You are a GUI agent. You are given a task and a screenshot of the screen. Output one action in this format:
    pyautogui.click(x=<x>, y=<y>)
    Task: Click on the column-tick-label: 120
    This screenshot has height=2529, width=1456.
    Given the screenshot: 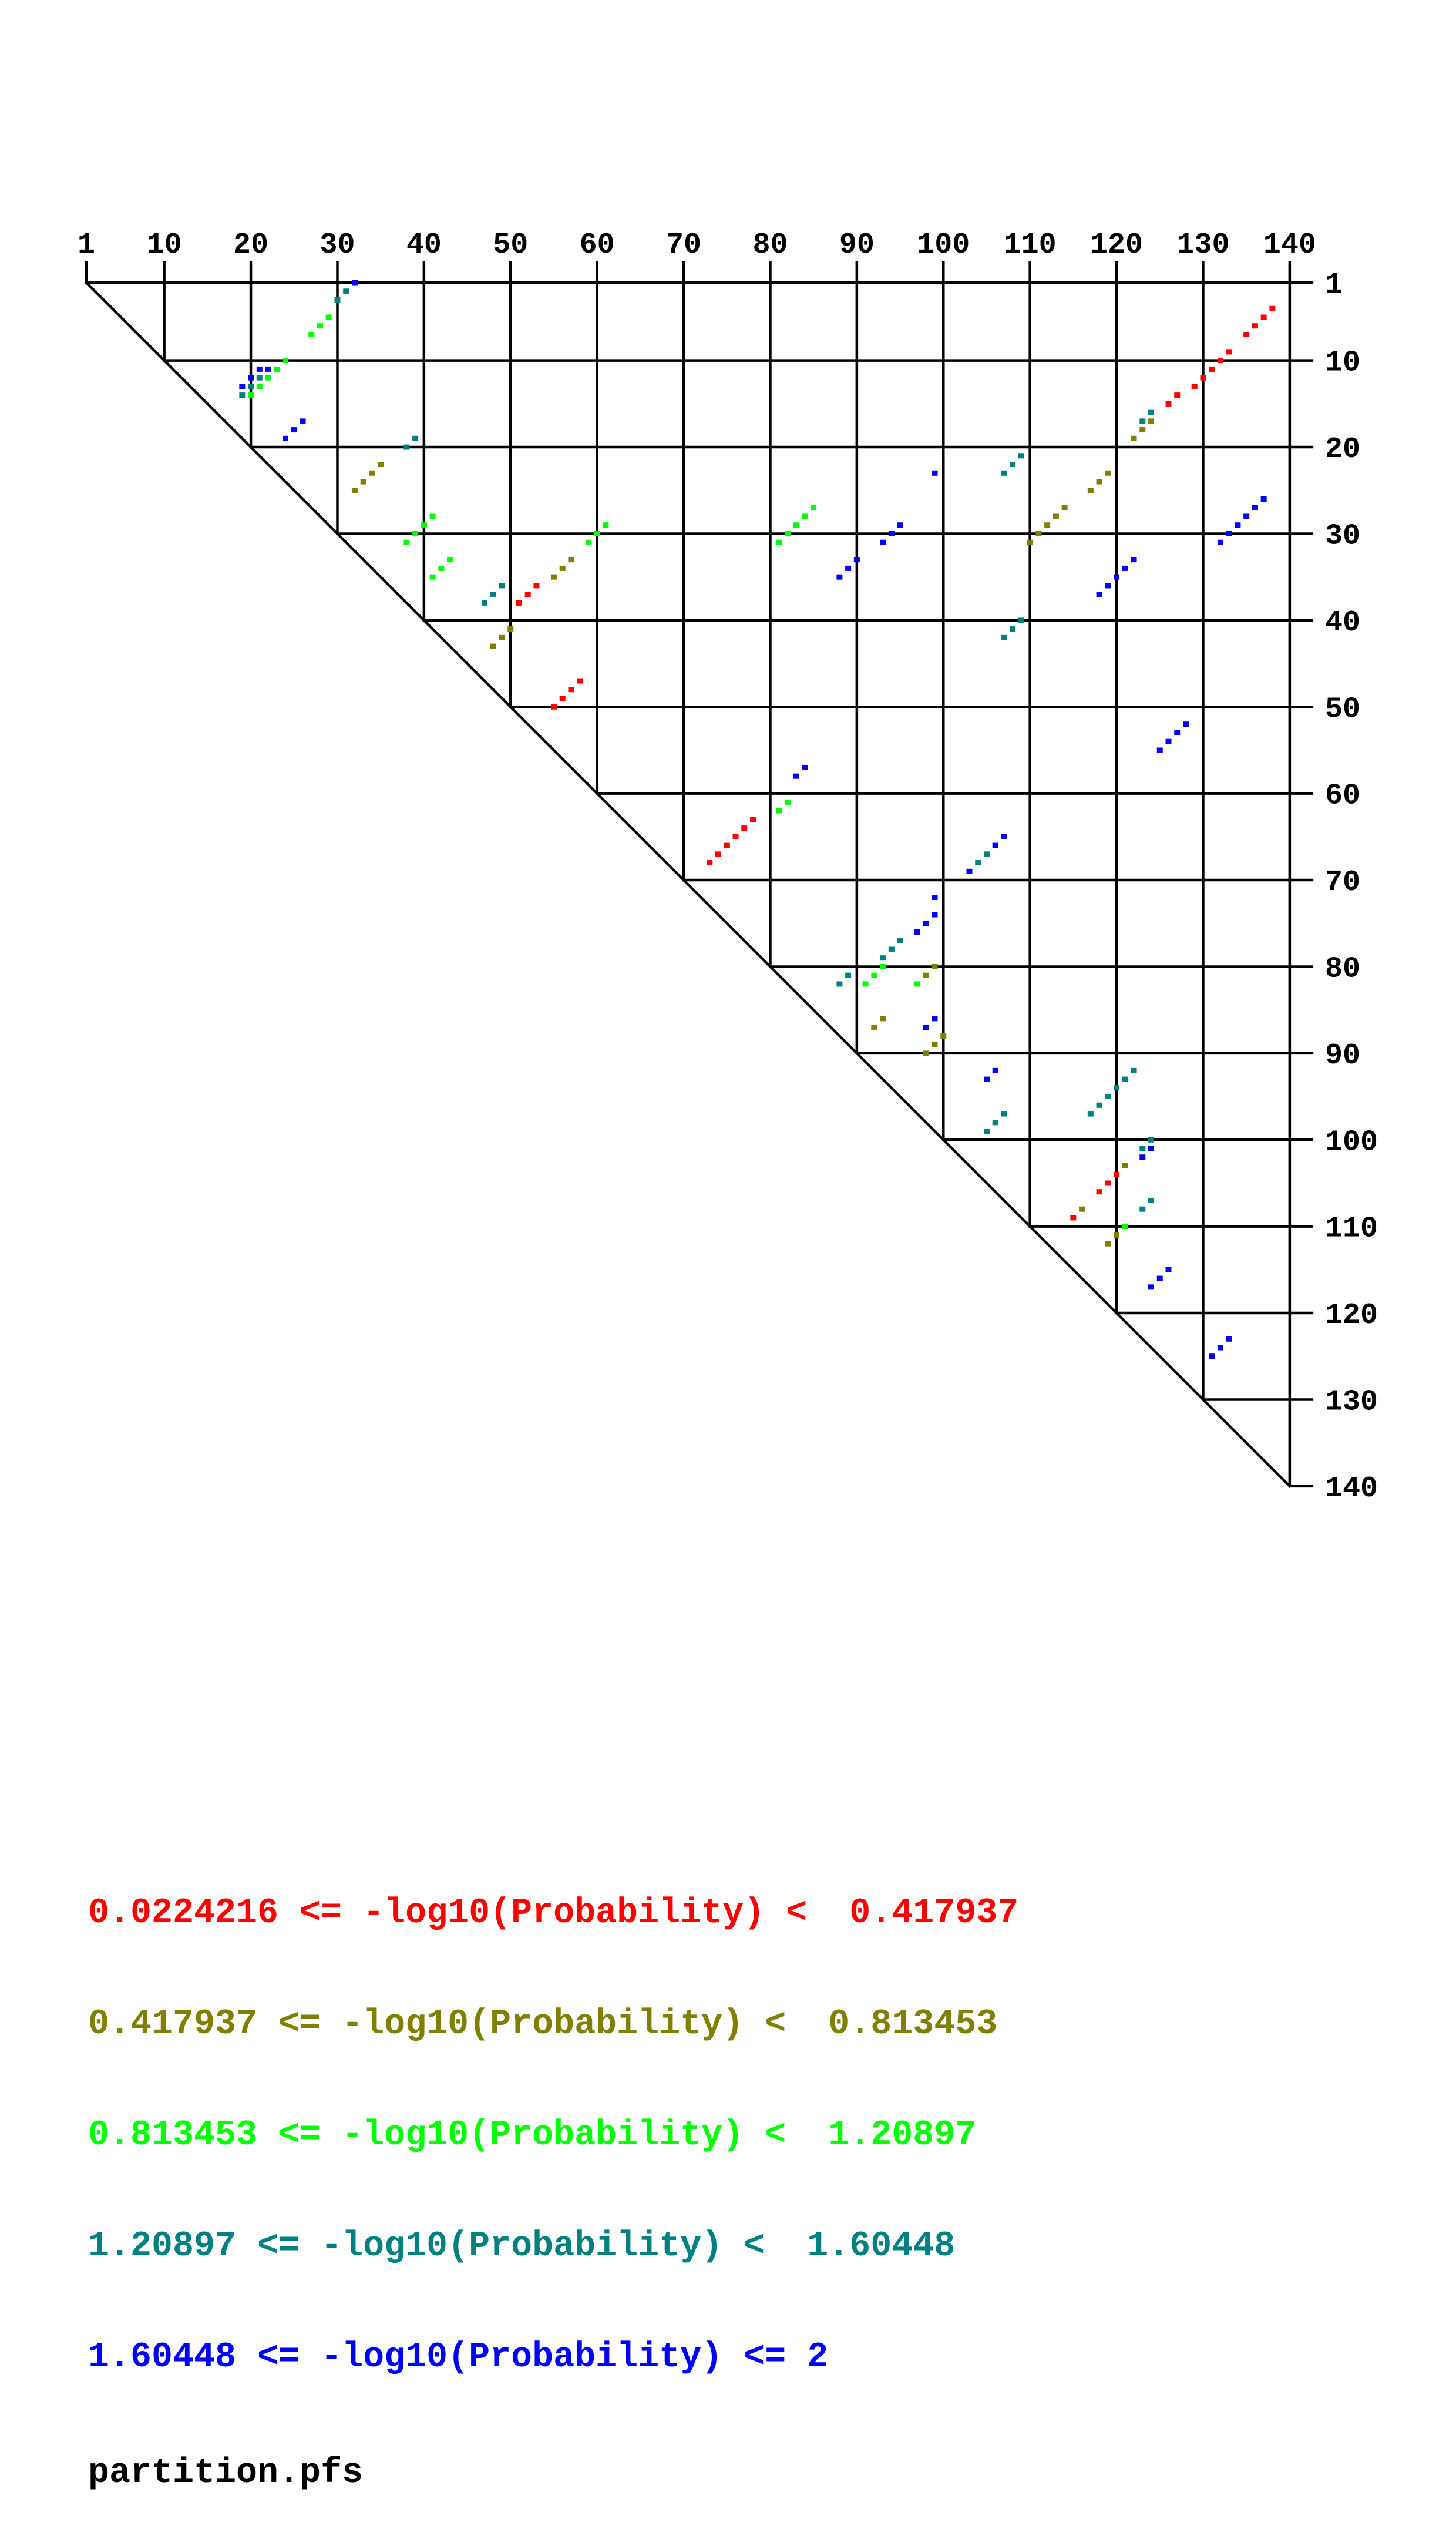 What is the action you would take?
    pyautogui.click(x=1116, y=245)
    